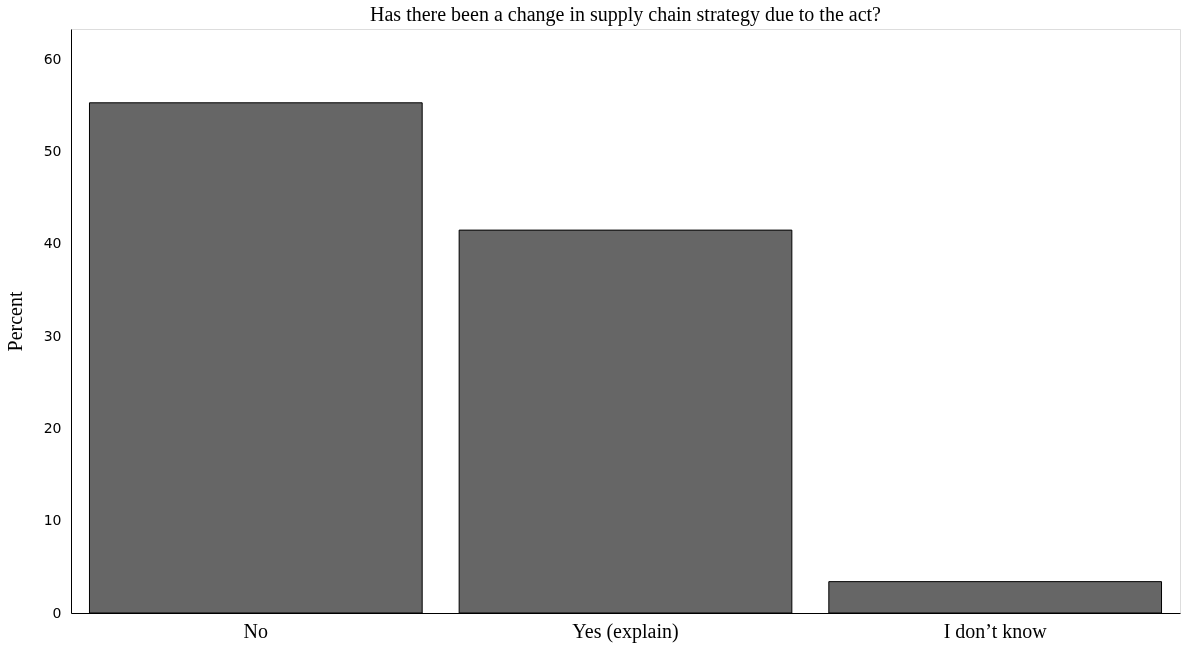 Image resolution: width=1185 pixels, height=646 pixels. I want to click on y-axis-title: Percent, so click(14, 321).